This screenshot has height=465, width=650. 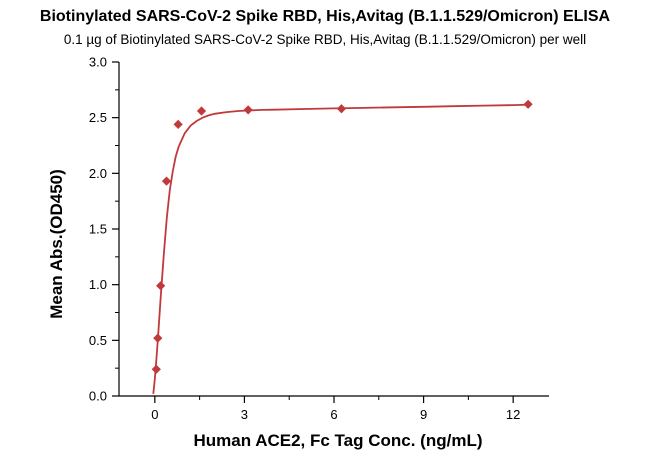 I want to click on x-tick-label: 3, so click(x=244, y=414).